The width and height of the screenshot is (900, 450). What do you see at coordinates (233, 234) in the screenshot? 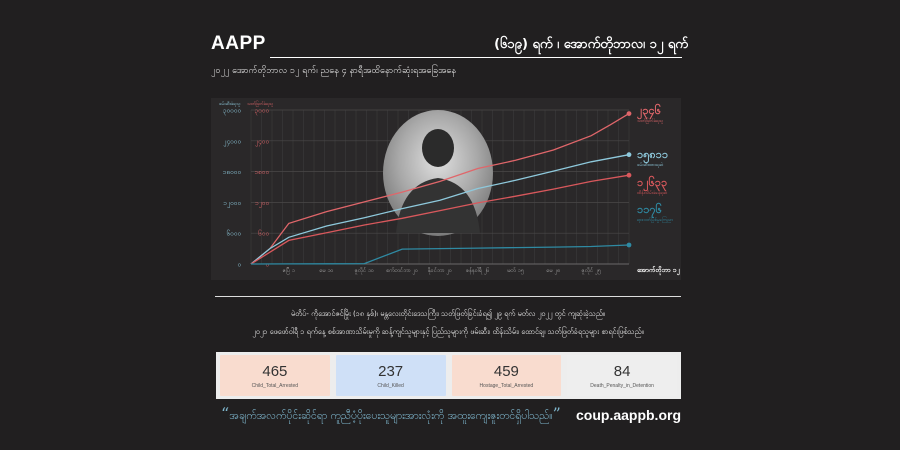
I see `y-tick-label-left: ၆၀၀၀` at bounding box center [233, 234].